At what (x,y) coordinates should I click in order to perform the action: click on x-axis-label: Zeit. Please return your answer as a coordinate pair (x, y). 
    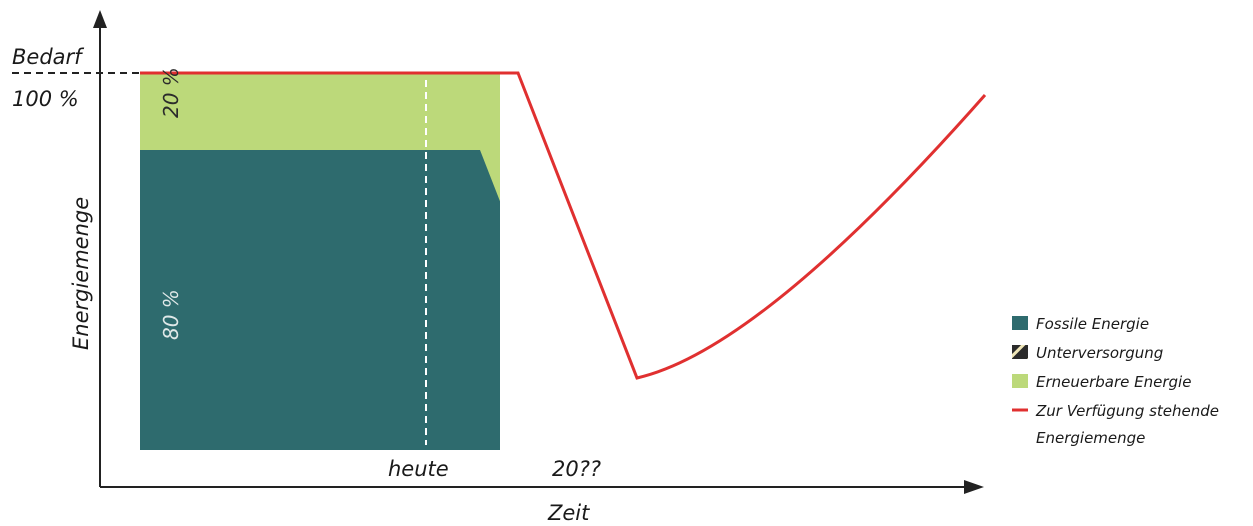
    Looking at the image, I should click on (568, 513).